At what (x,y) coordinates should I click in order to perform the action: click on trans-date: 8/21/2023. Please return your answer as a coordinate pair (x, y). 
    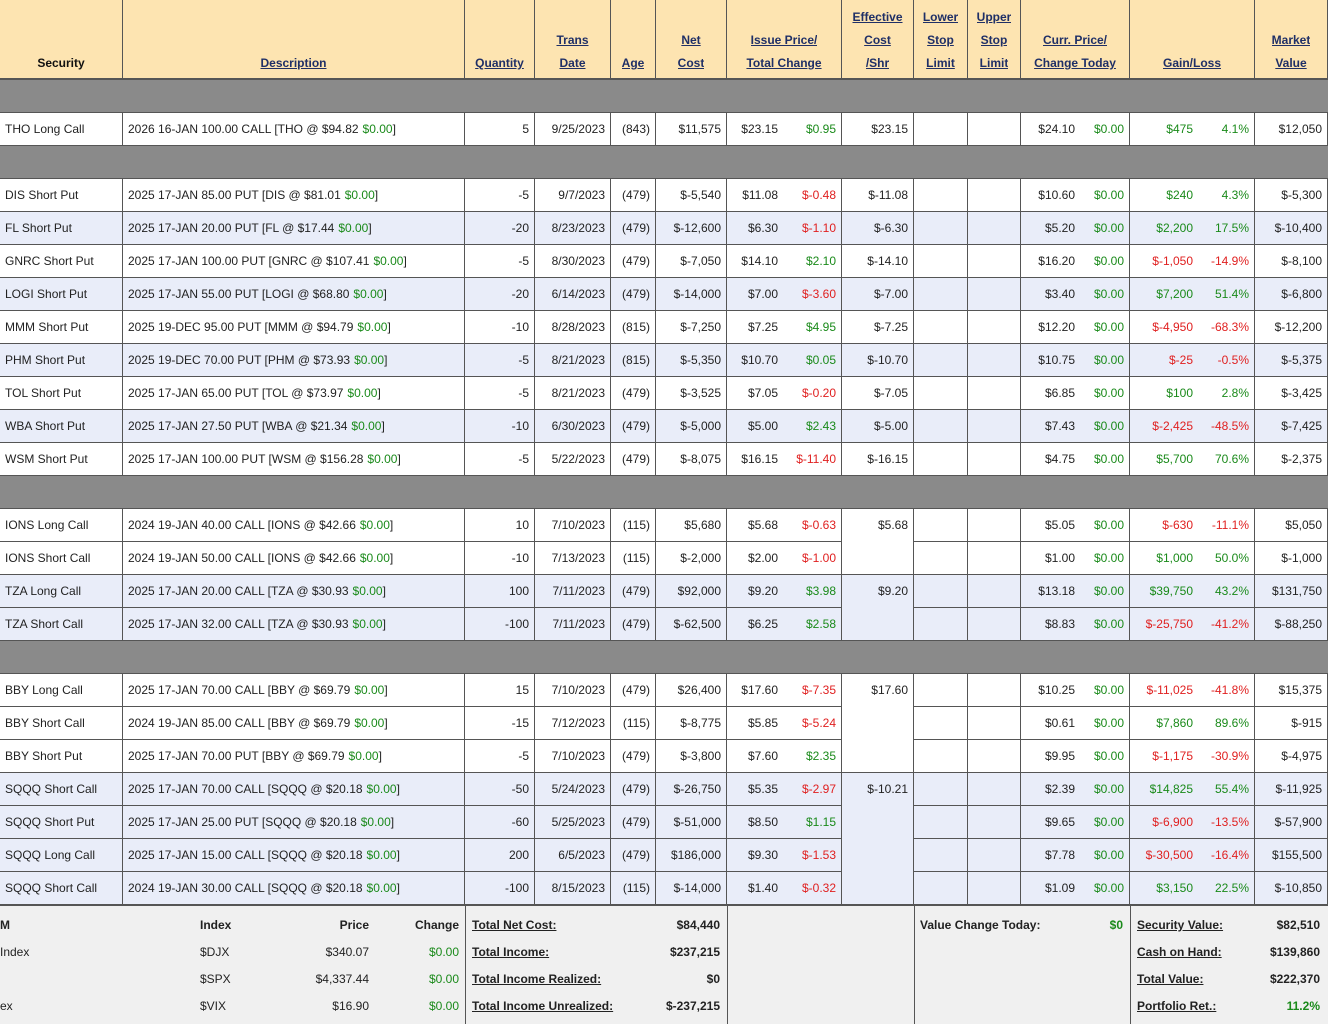
    Looking at the image, I should click on (573, 393).